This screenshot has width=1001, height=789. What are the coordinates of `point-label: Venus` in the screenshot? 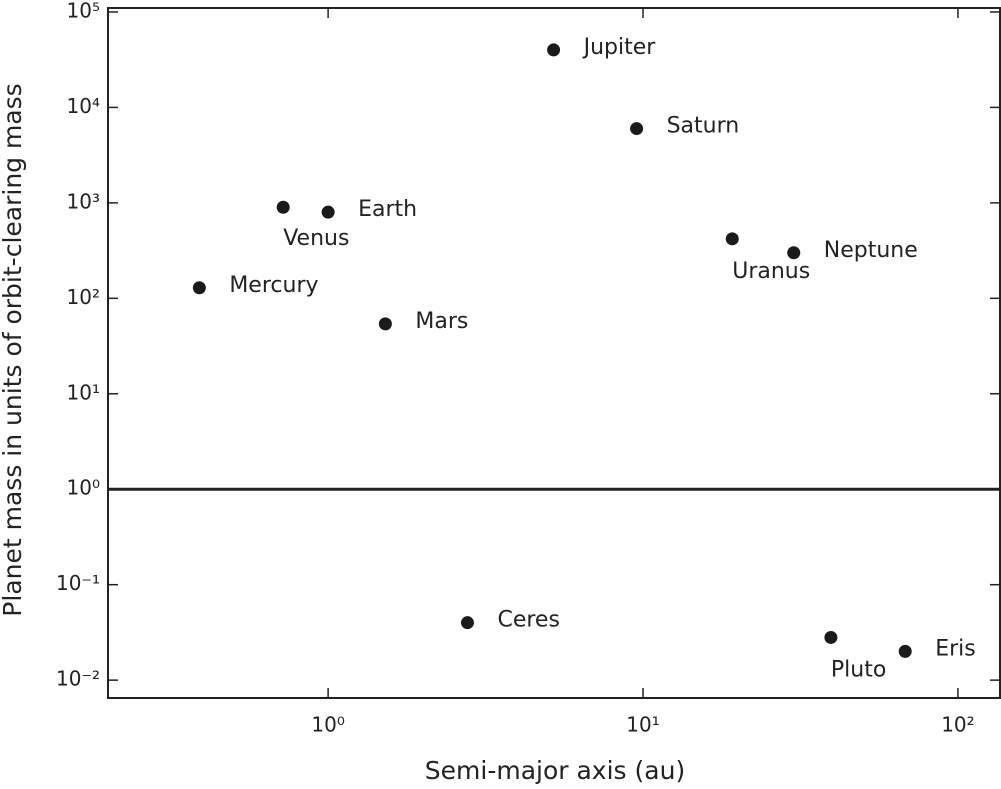 It's located at (316, 238).